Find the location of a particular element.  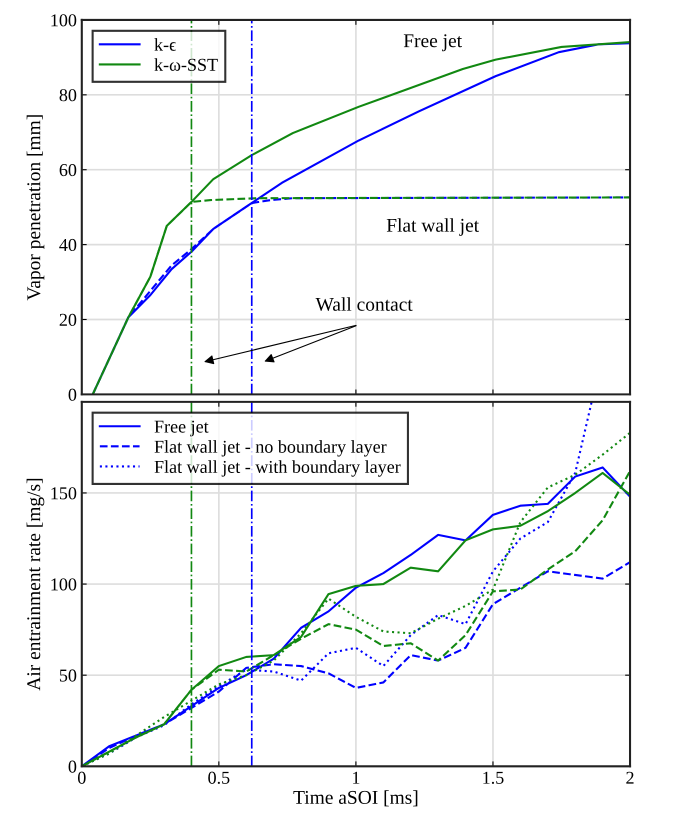

y-tick-label: 80 is located at coordinates (68, 95).